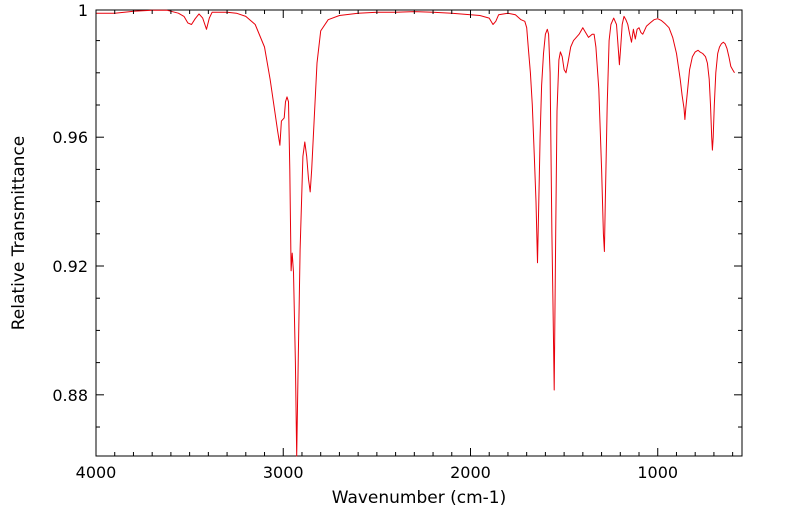  Describe the element at coordinates (657, 472) in the screenshot. I see `x-tick-label: 1000` at that location.